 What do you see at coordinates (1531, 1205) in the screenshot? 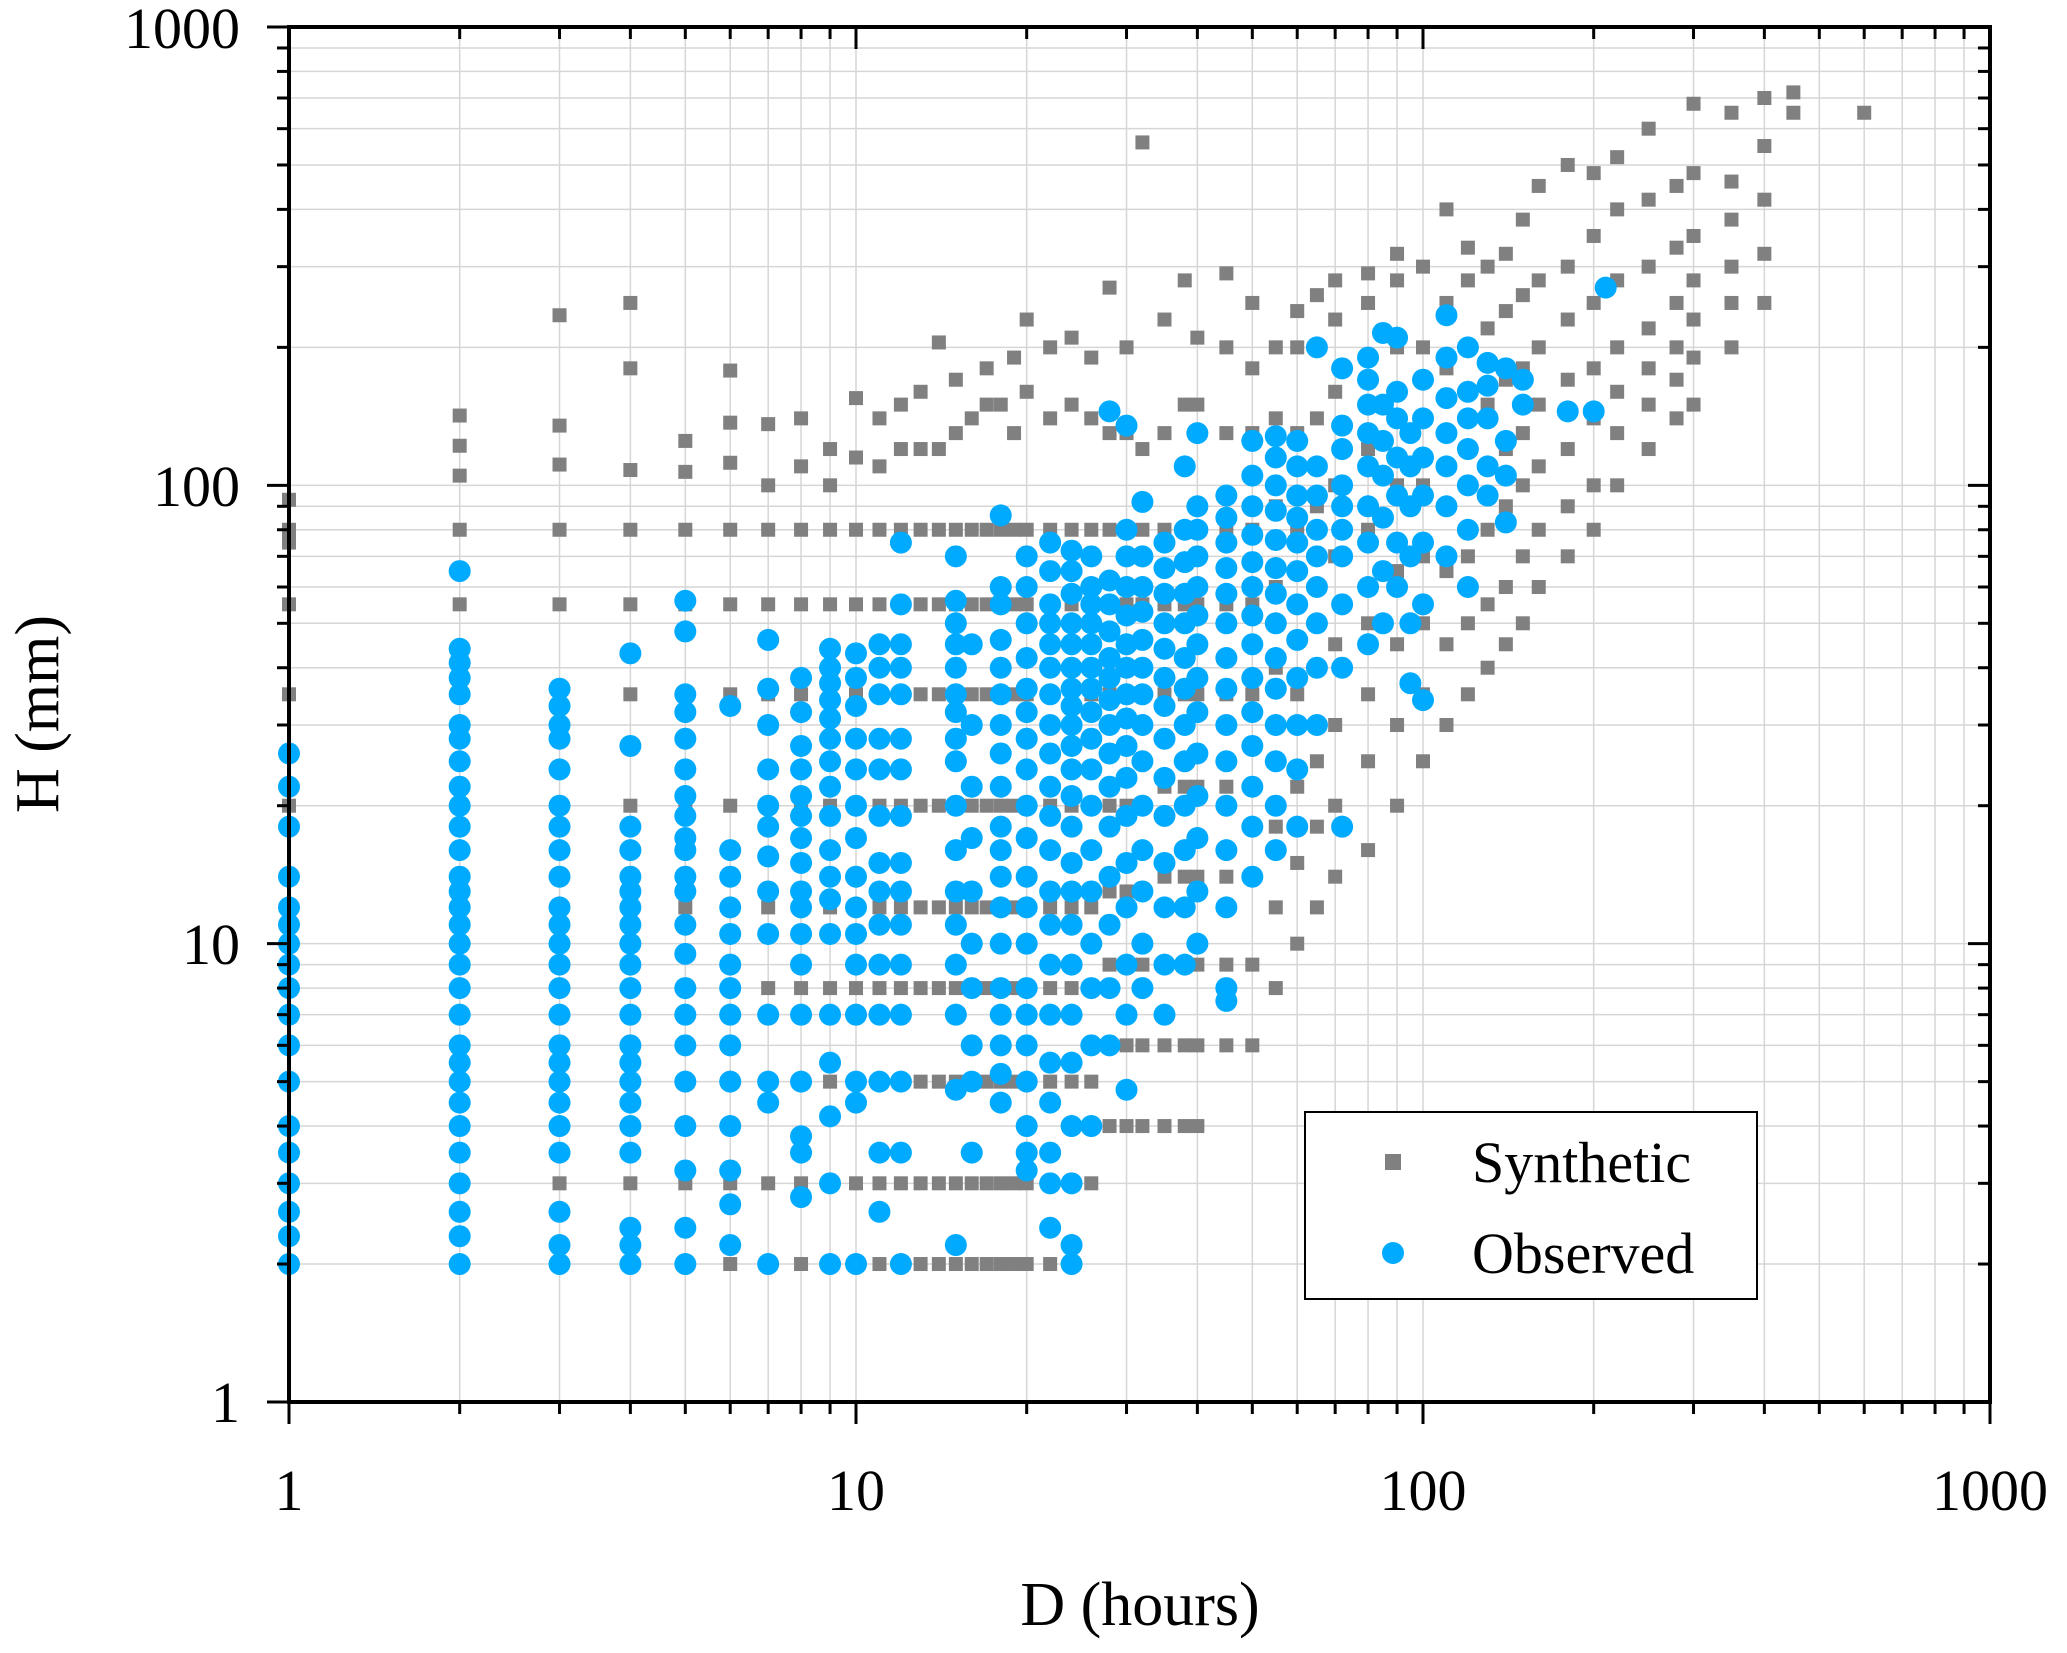
I see `legend: Synthetic Observed` at bounding box center [1531, 1205].